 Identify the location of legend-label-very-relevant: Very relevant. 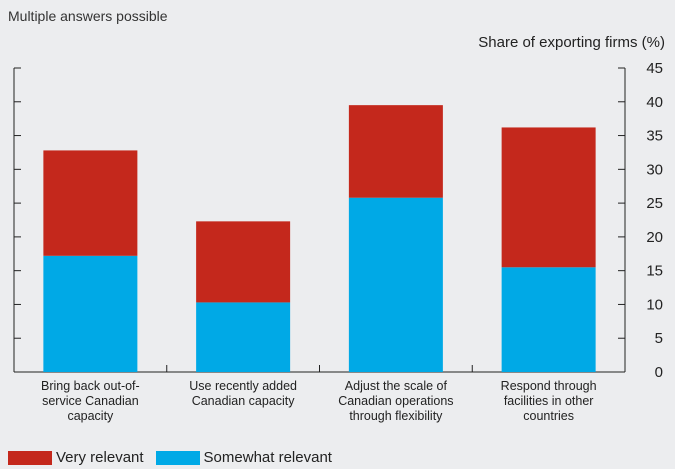
(100, 457).